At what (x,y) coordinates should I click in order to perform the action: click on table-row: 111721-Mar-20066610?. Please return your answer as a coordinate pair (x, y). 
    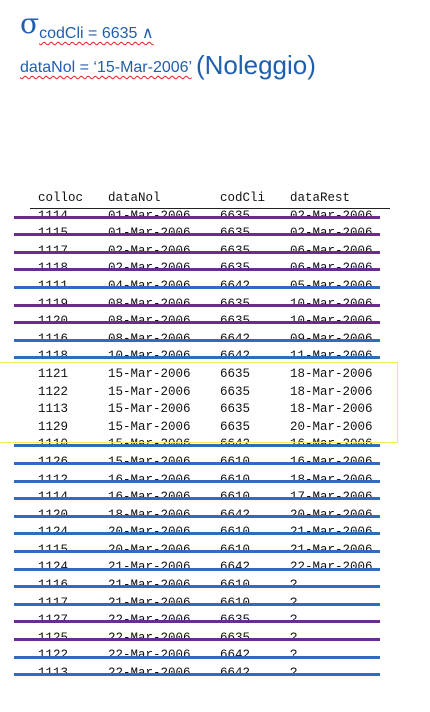
    Looking at the image, I should click on (214, 604).